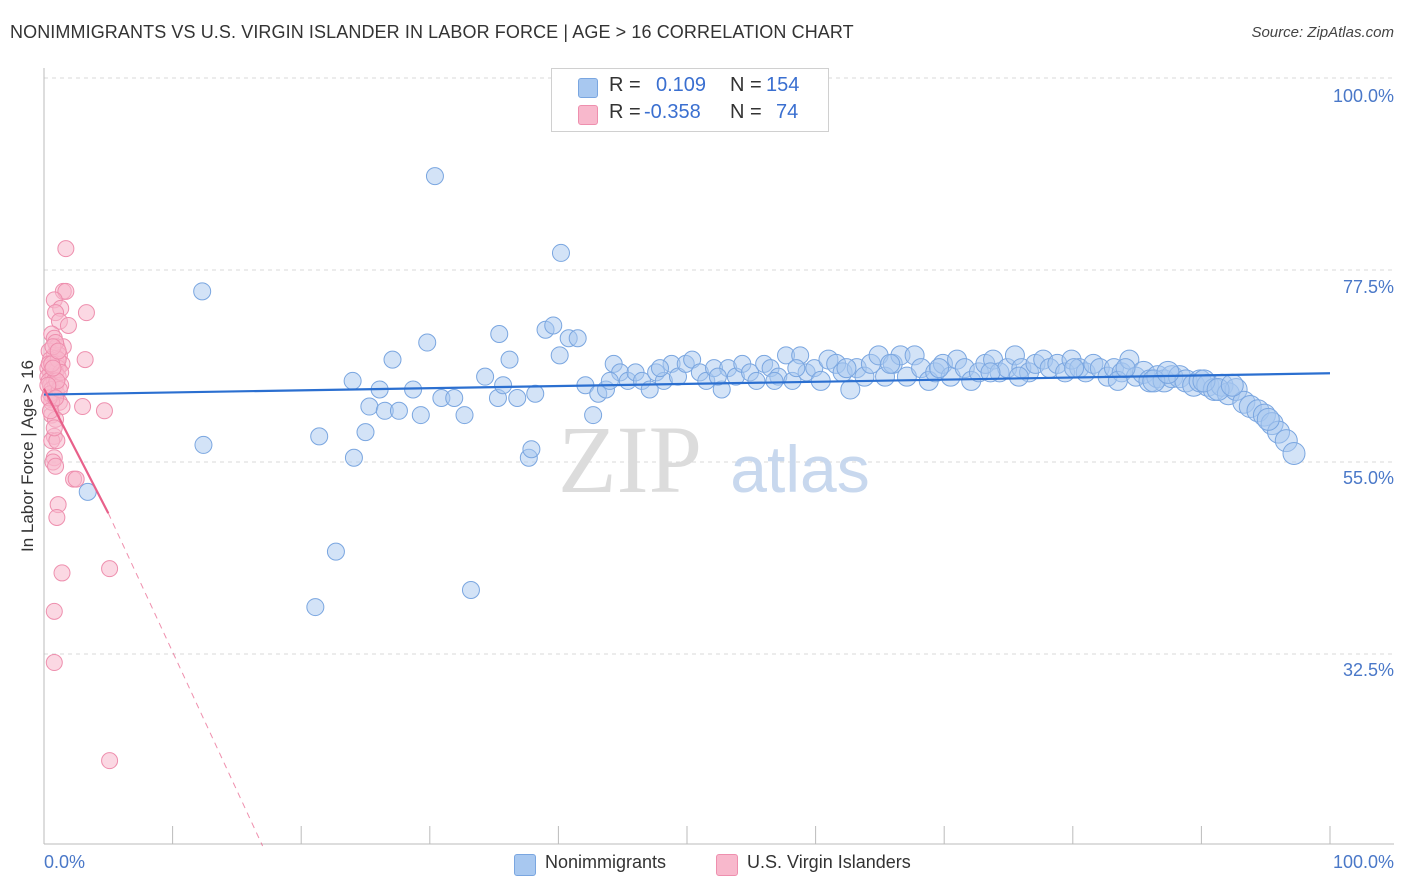  What do you see at coordinates (606, 862) in the screenshot?
I see `legend-label: Nonimmigrants` at bounding box center [606, 862].